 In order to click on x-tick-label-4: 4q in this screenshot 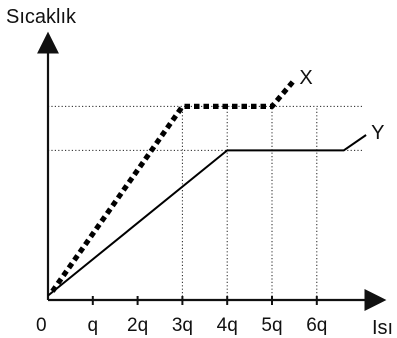, I will do `click(227, 325)`.